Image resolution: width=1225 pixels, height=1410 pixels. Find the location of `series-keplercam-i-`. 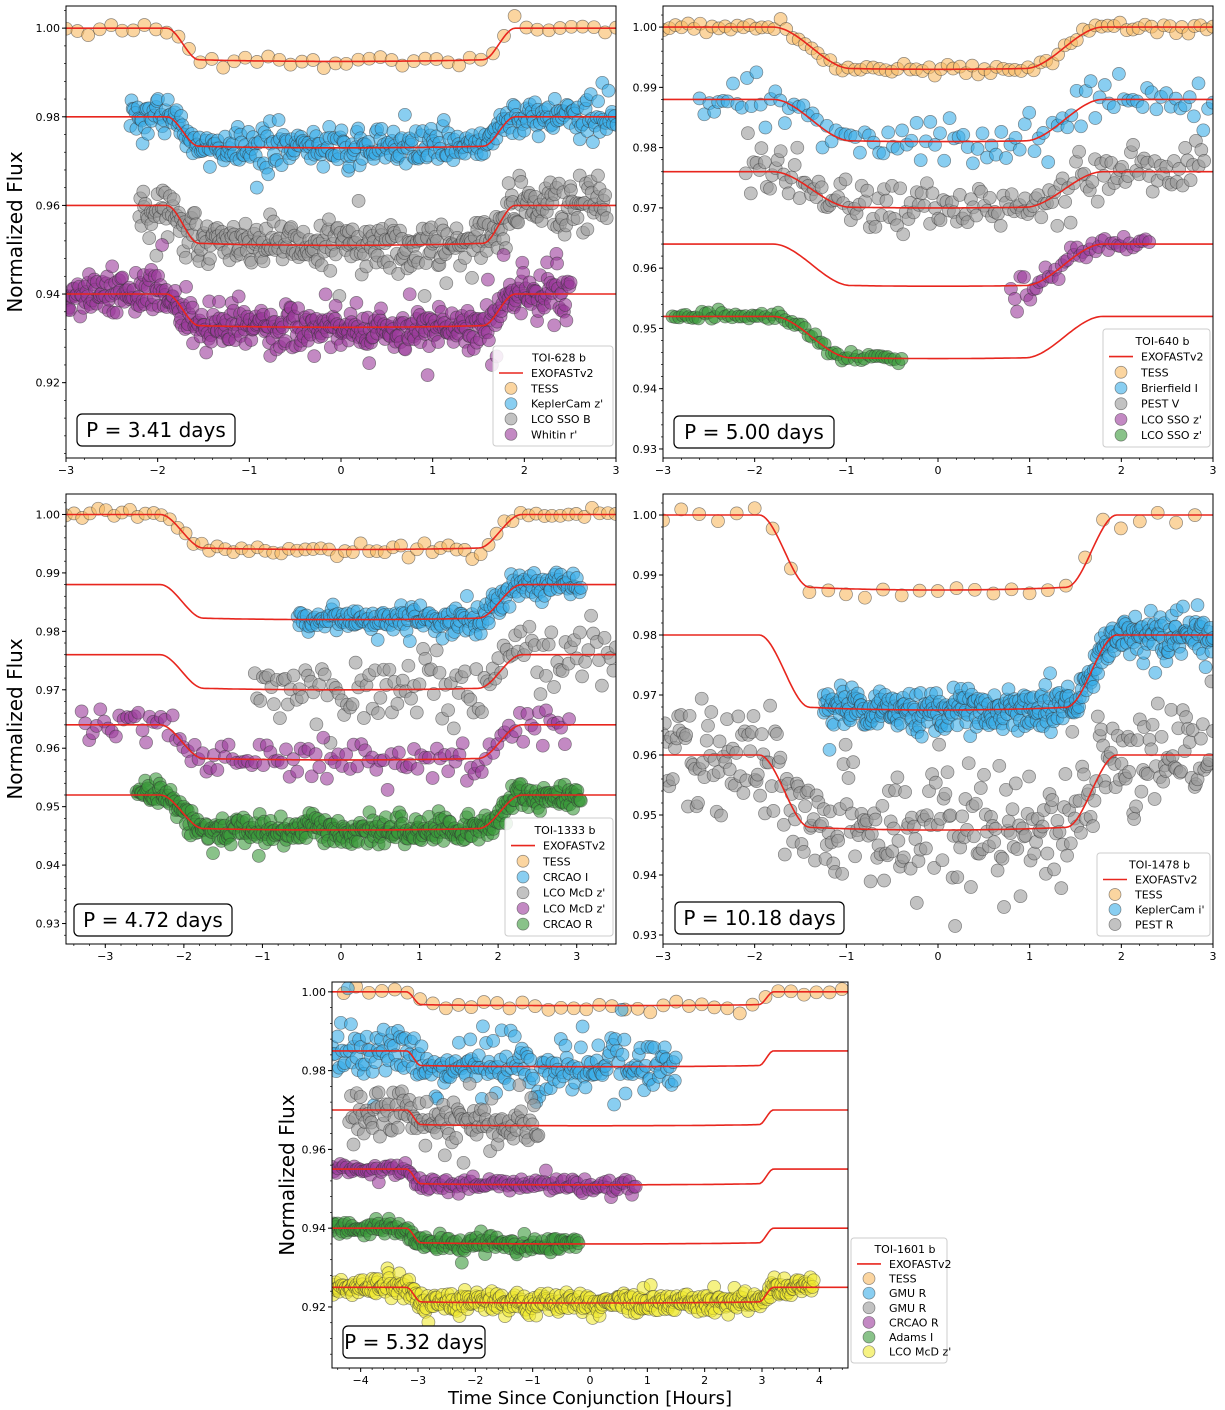

series-keplercam-i- is located at coordinates (1014, 677).